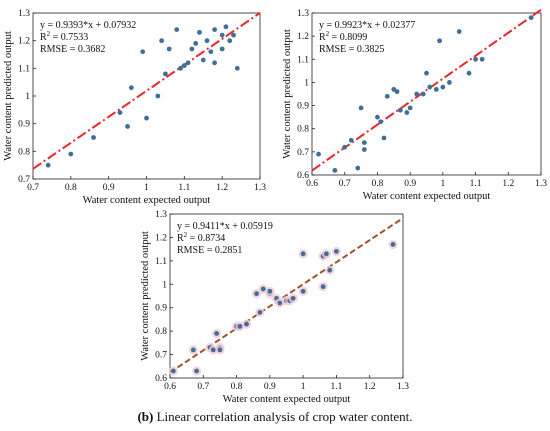 This screenshot has width=550, height=431. I want to click on r-squared-value: = 0.7533, so click(69, 37).